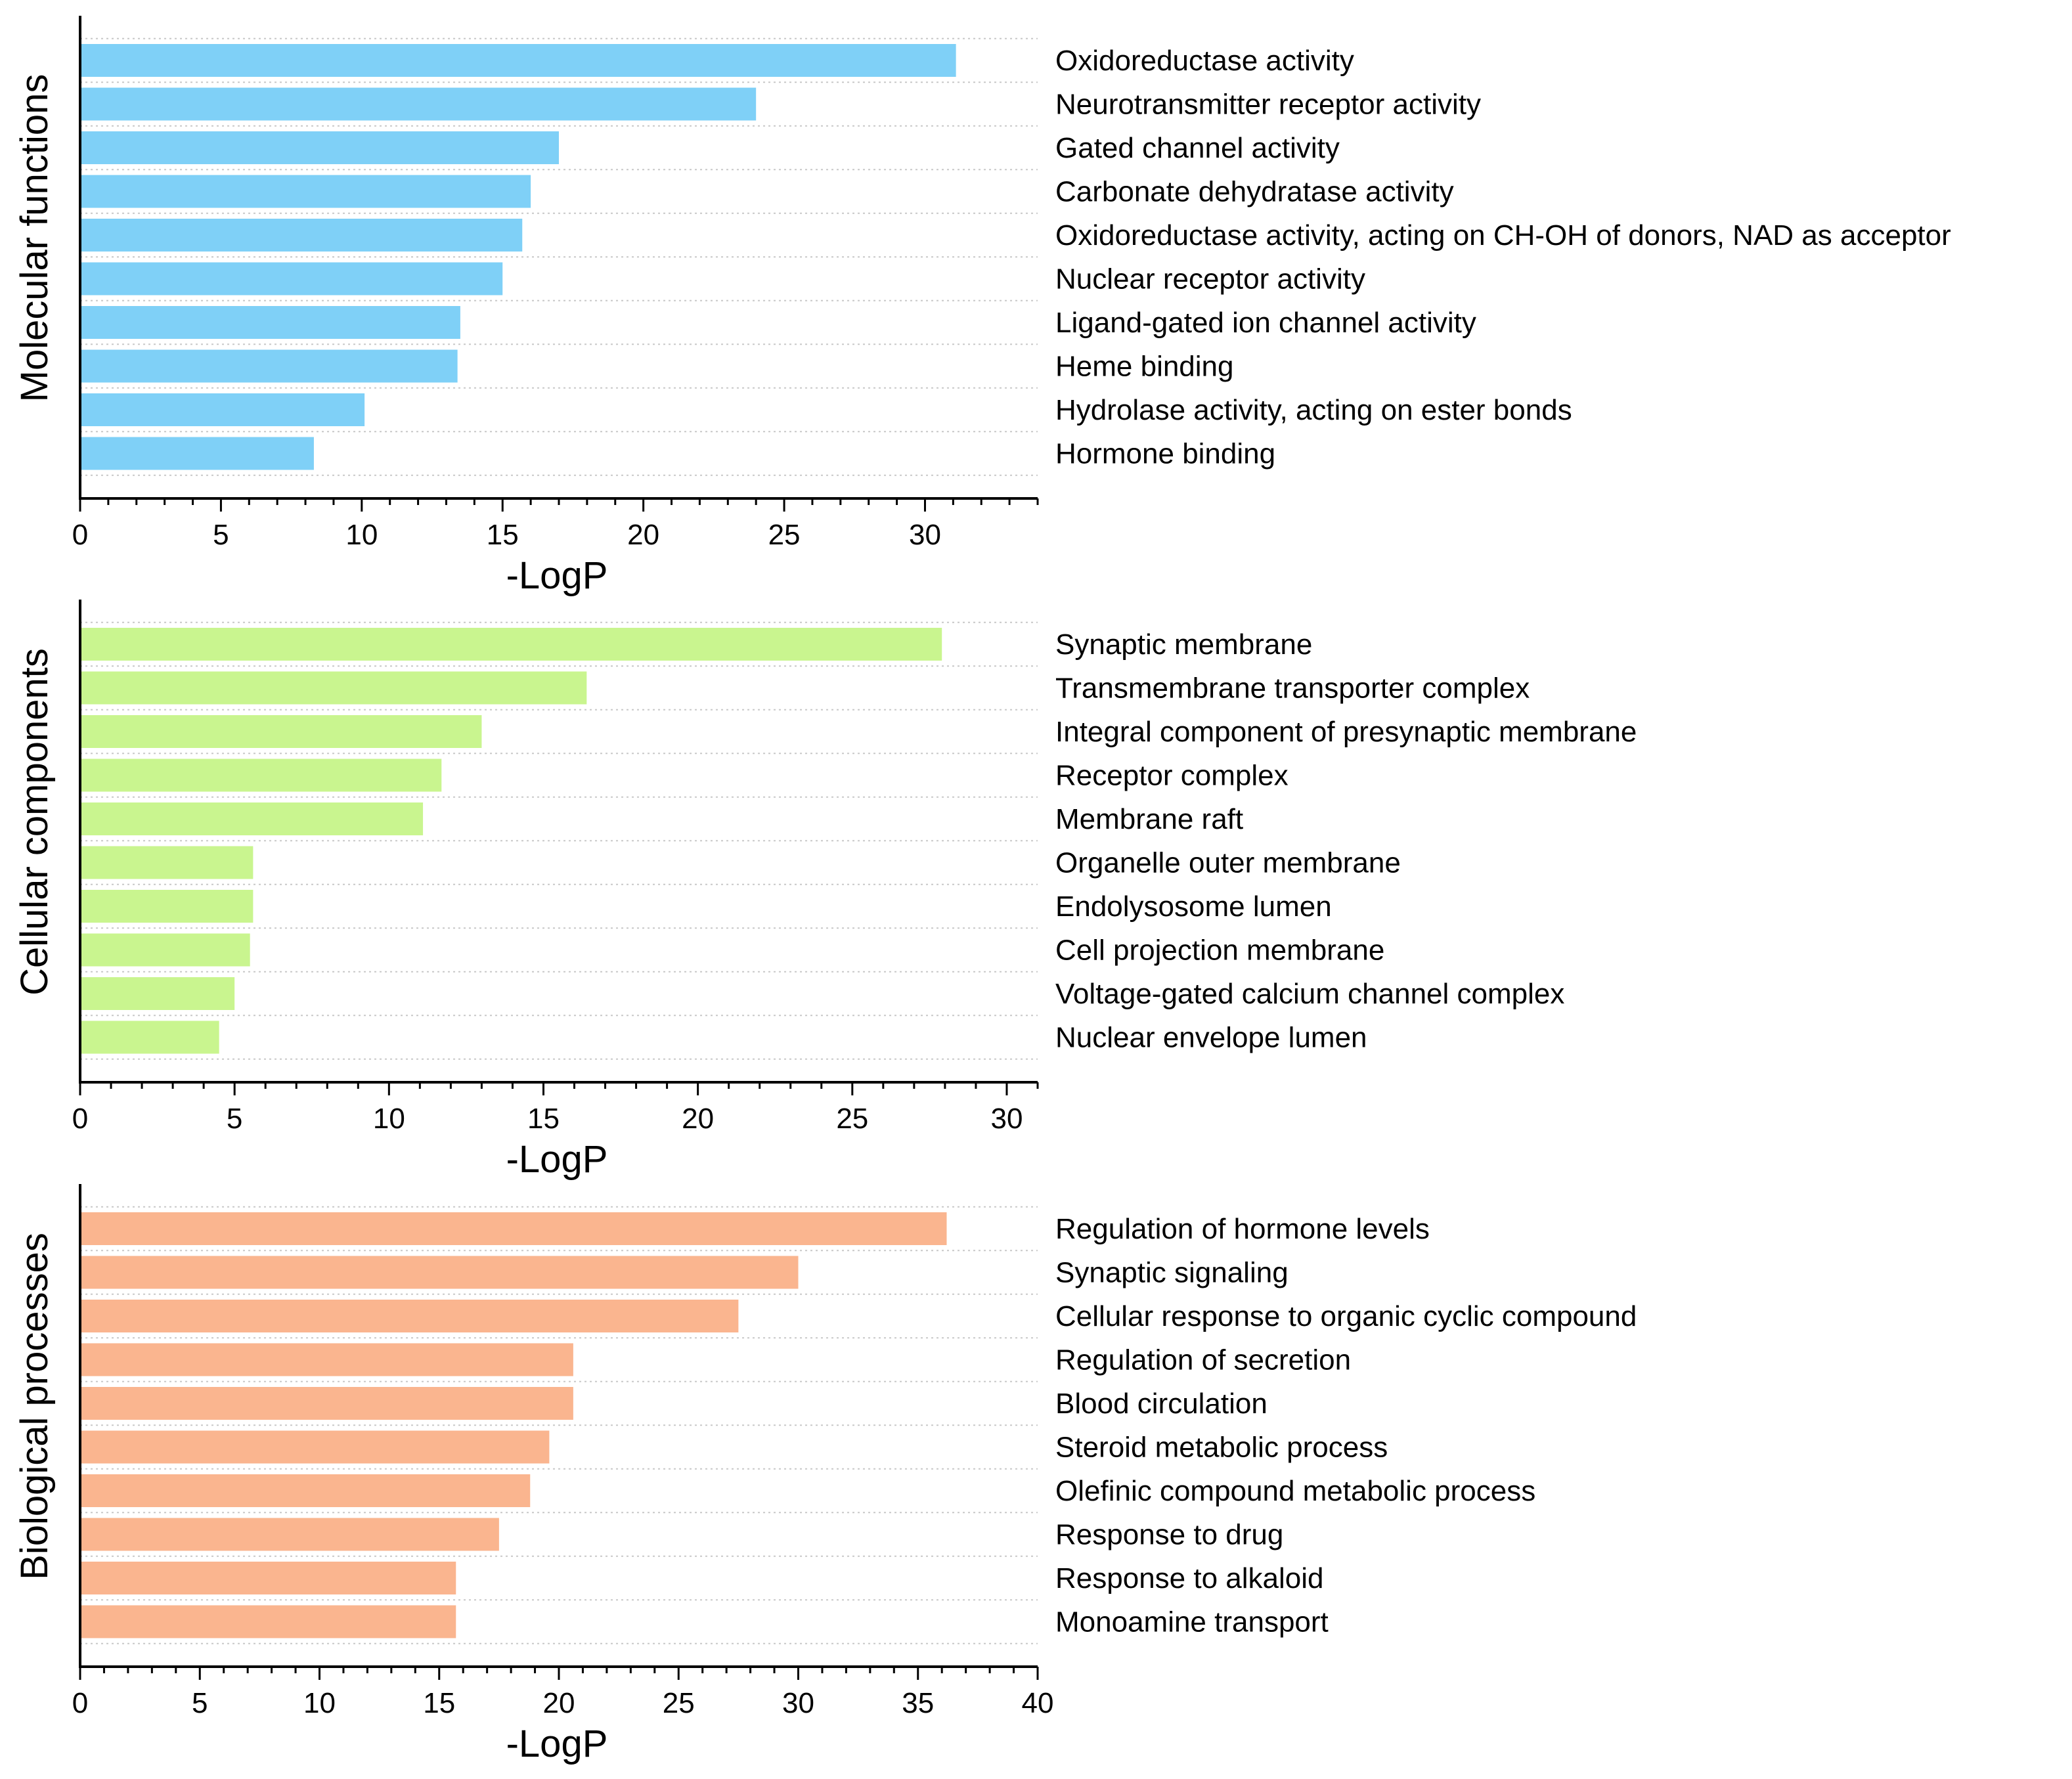 This screenshot has height=1779, width=2072. What do you see at coordinates (1198, 148) in the screenshot?
I see `category-label: Gated channel activity` at bounding box center [1198, 148].